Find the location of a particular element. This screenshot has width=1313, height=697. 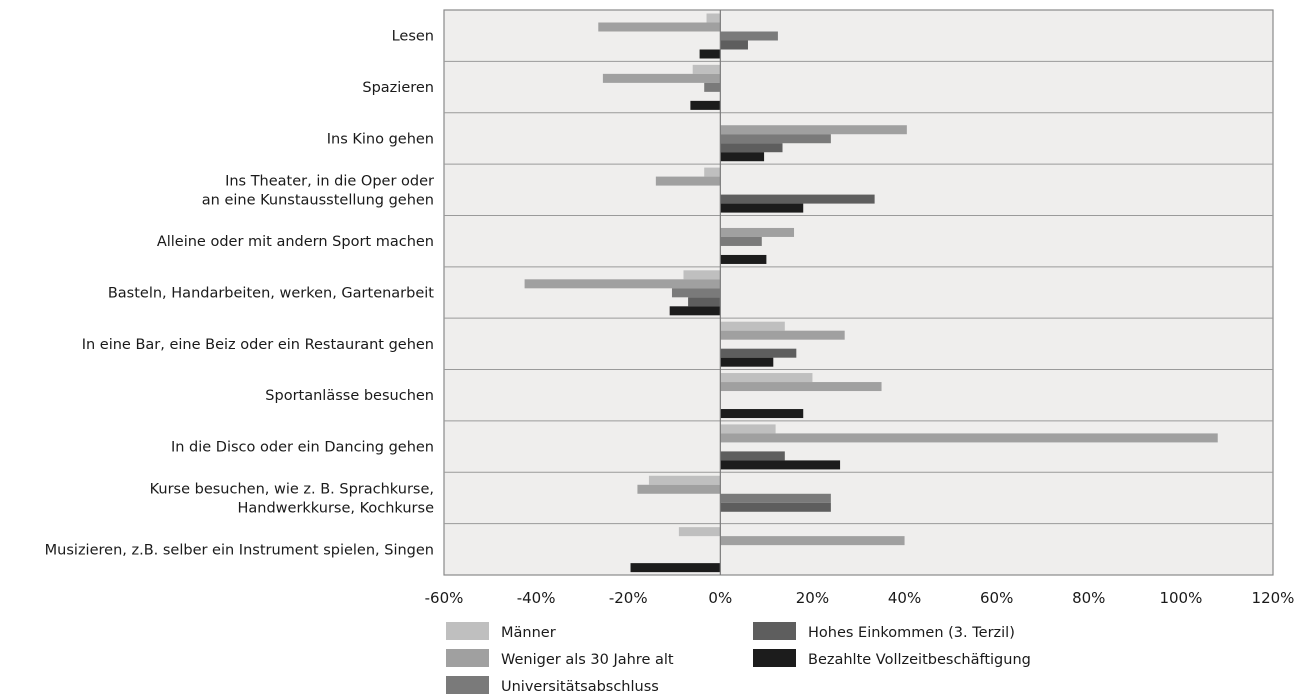

legend-label: Universitätsabschluss is located at coordinates (580, 687).